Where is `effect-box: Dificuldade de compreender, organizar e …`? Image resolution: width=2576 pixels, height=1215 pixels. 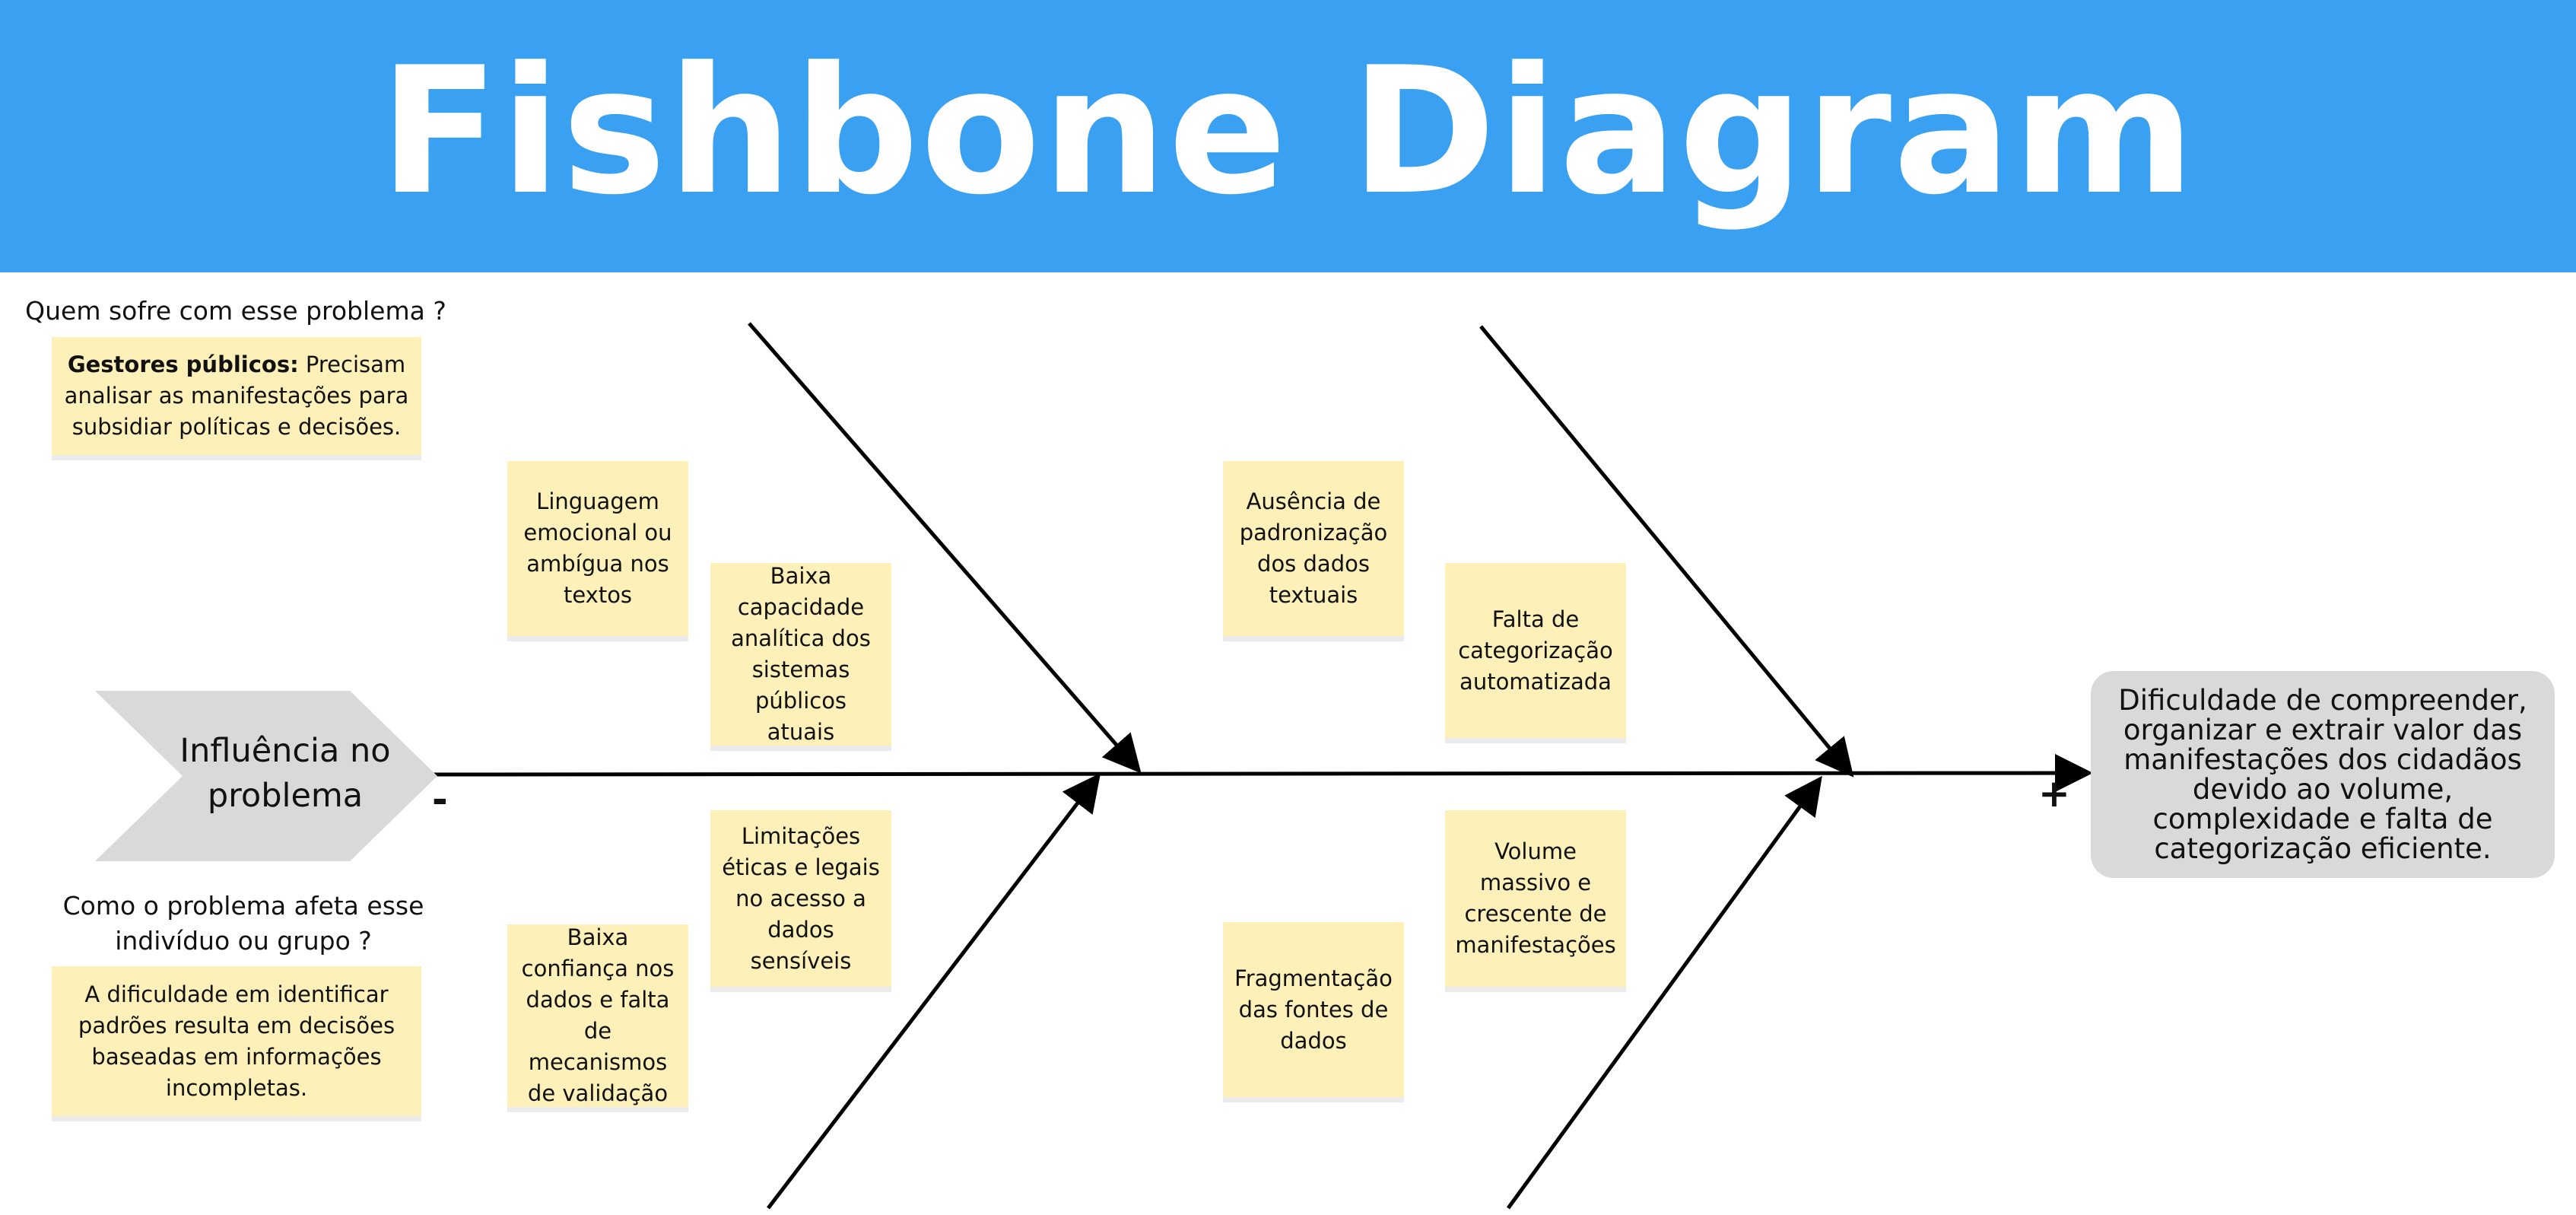
effect-box: Dificuldade de compreender, organizar e … is located at coordinates (2323, 774).